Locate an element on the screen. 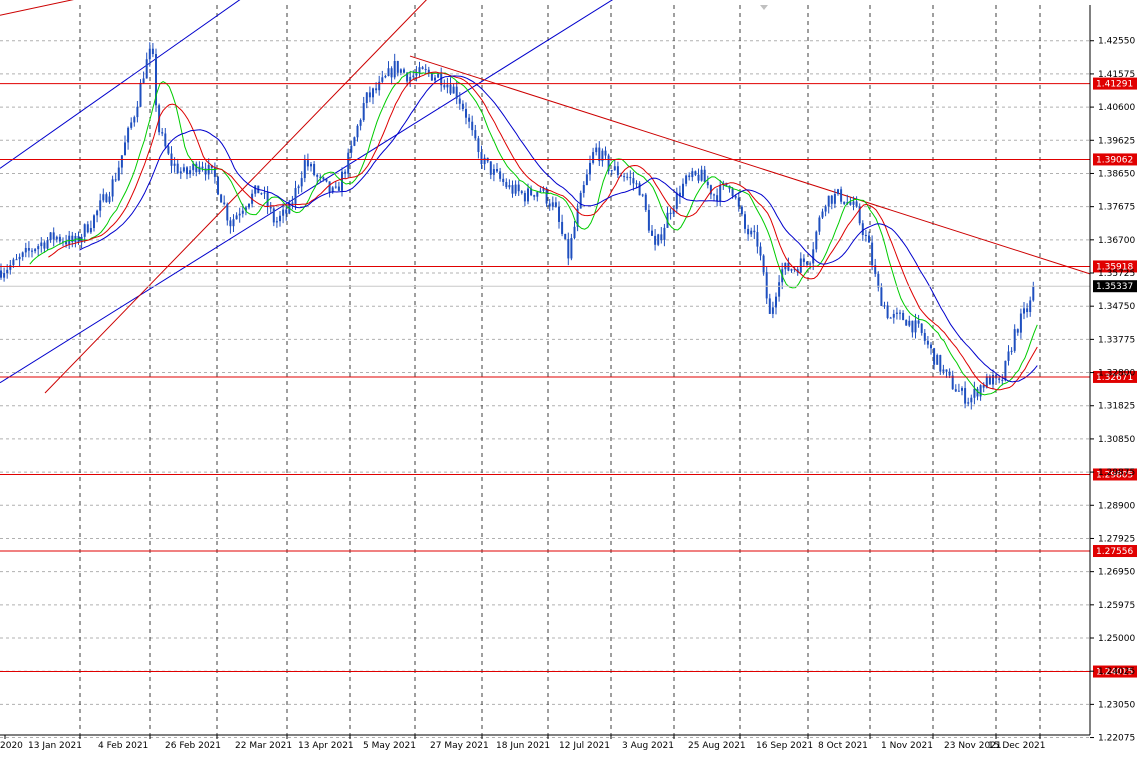 This screenshot has height=760, width=1140. date-tick-label: 23 Nov 2021 is located at coordinates (973, 746).